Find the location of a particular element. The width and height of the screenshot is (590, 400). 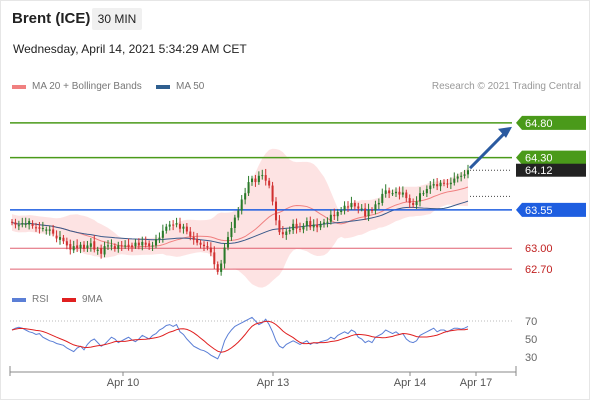

level-label-63.55: 63.55 is located at coordinates (539, 211).